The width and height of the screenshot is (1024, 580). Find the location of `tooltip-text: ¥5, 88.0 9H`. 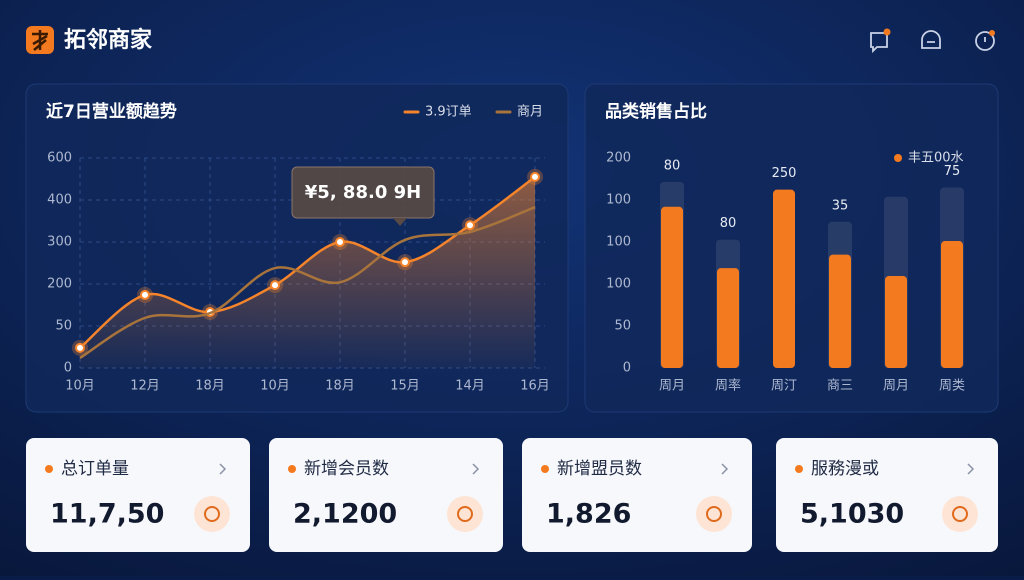

tooltip-text: ¥5, 88.0 9H is located at coordinates (363, 192).